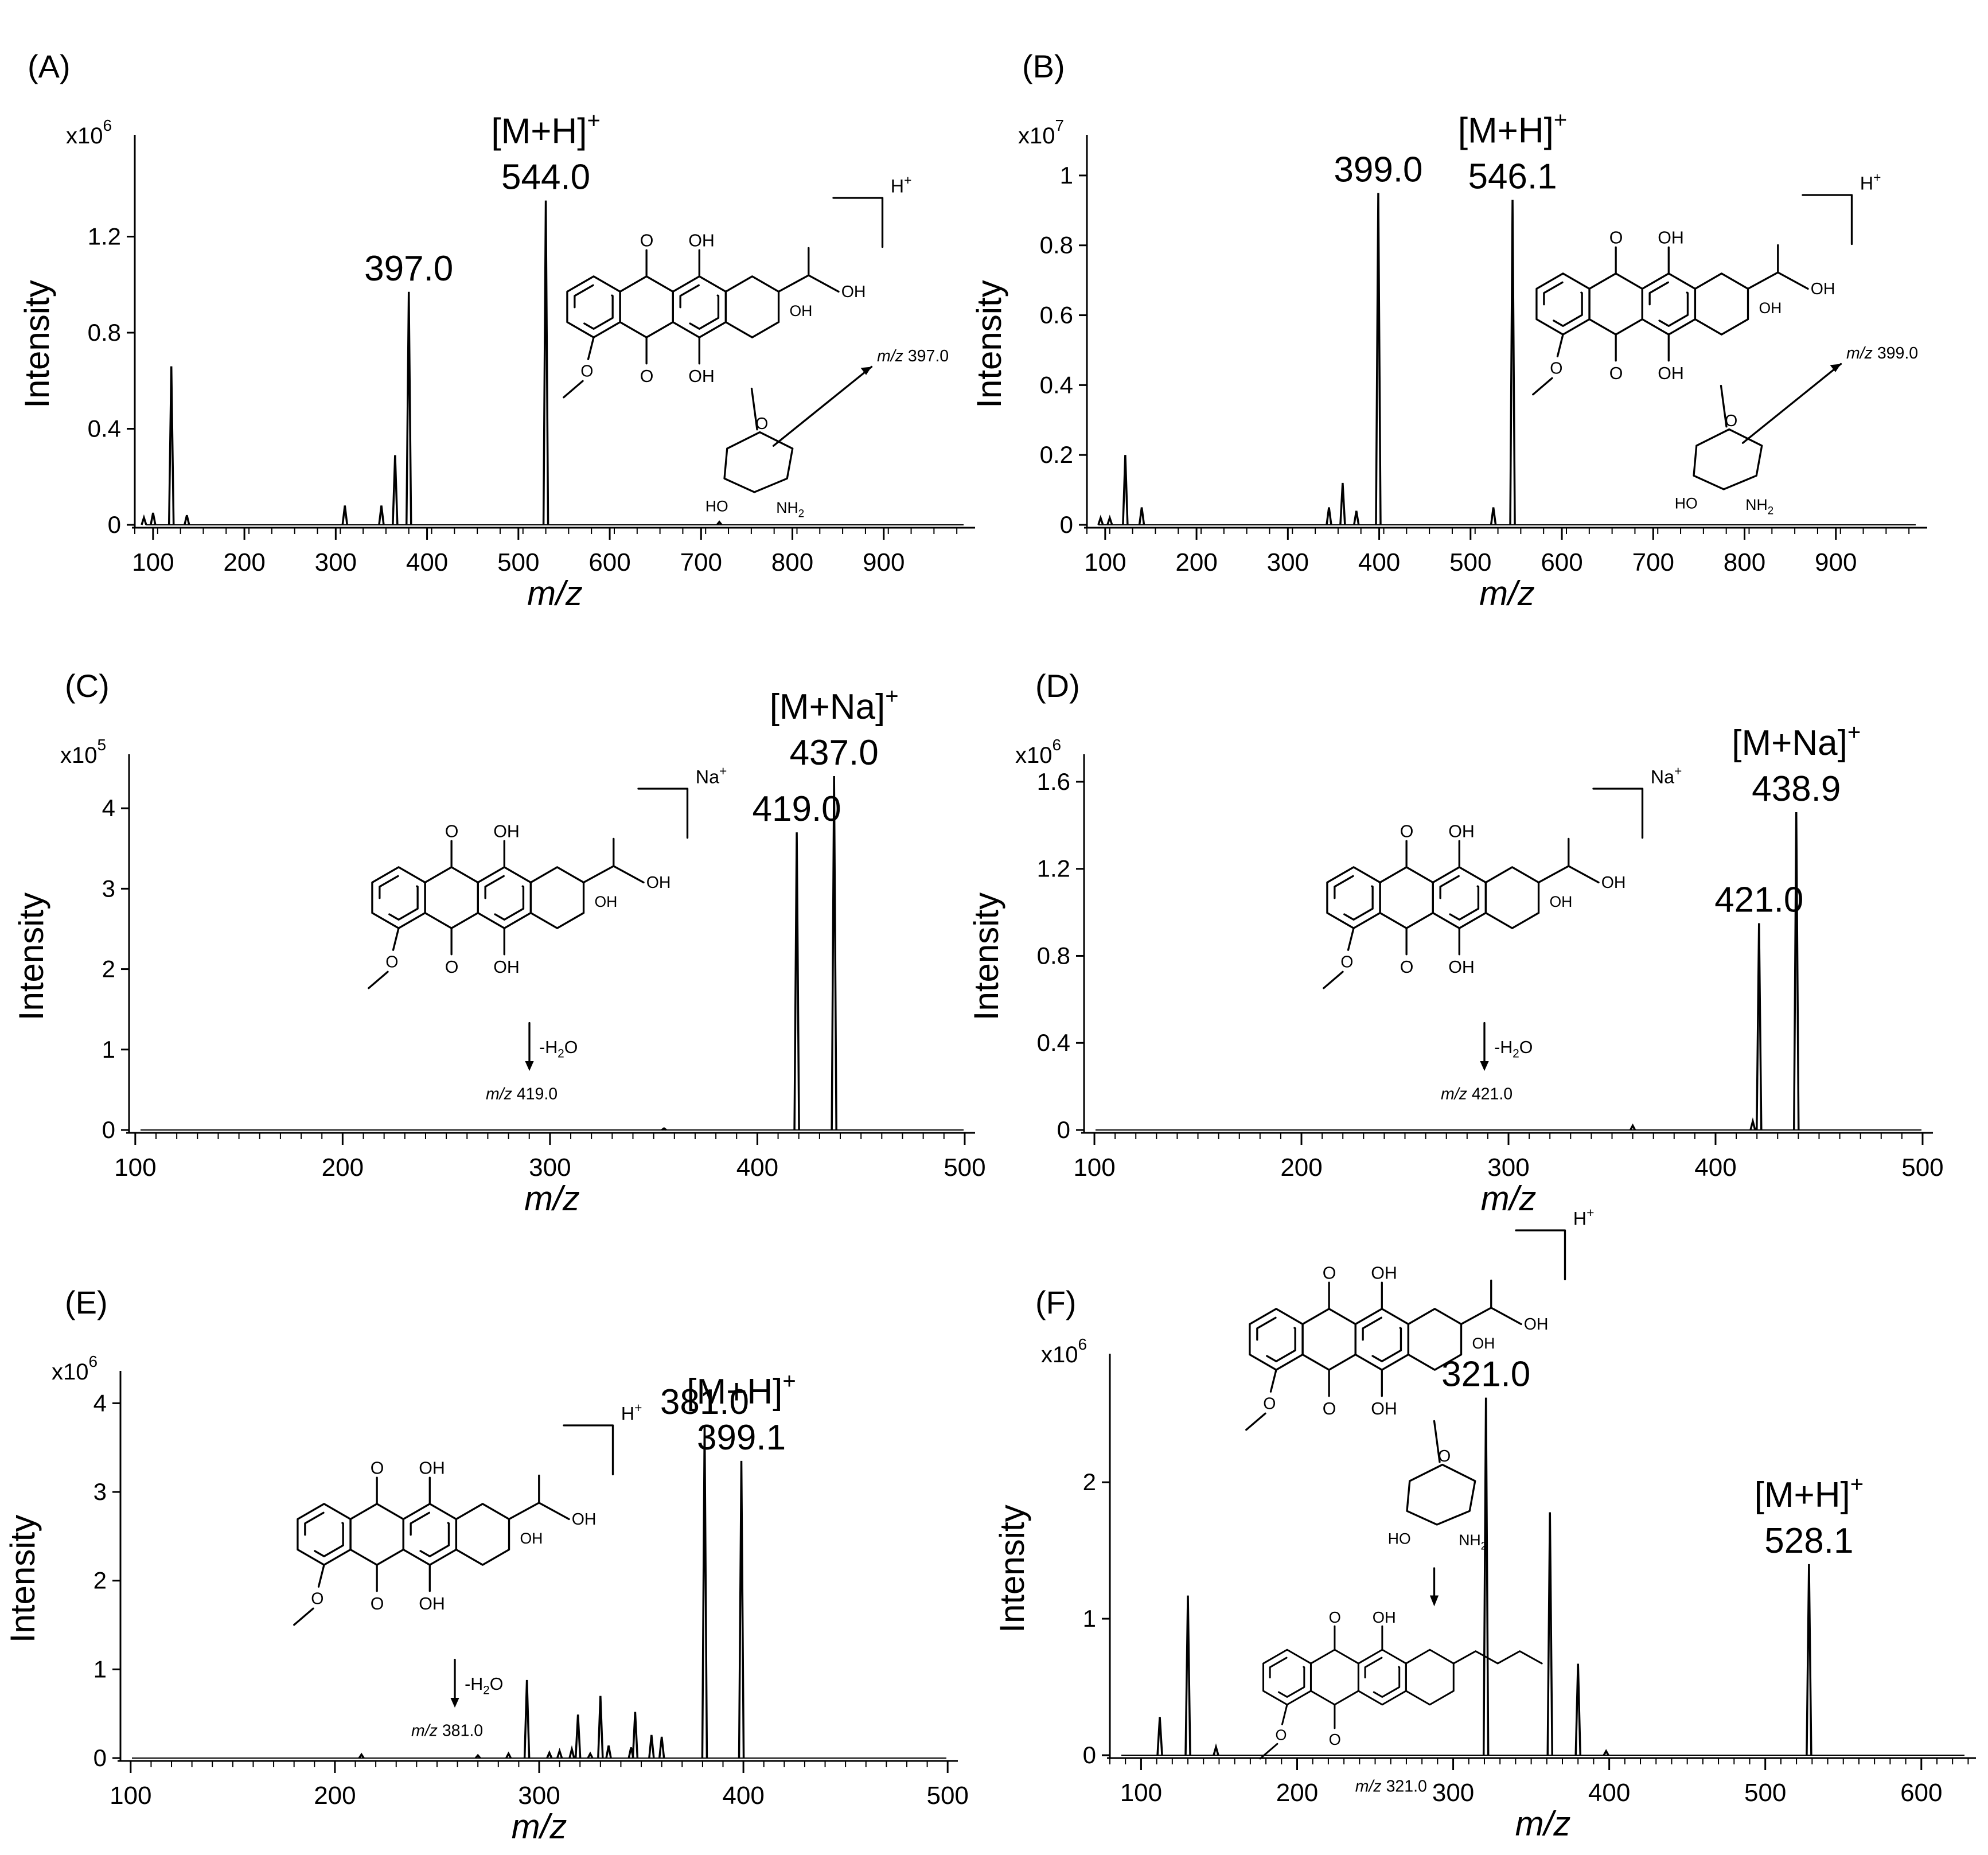 The image size is (1988, 1855). Describe the element at coordinates (1778, 280) in the screenshot. I see `side-chain` at that location.